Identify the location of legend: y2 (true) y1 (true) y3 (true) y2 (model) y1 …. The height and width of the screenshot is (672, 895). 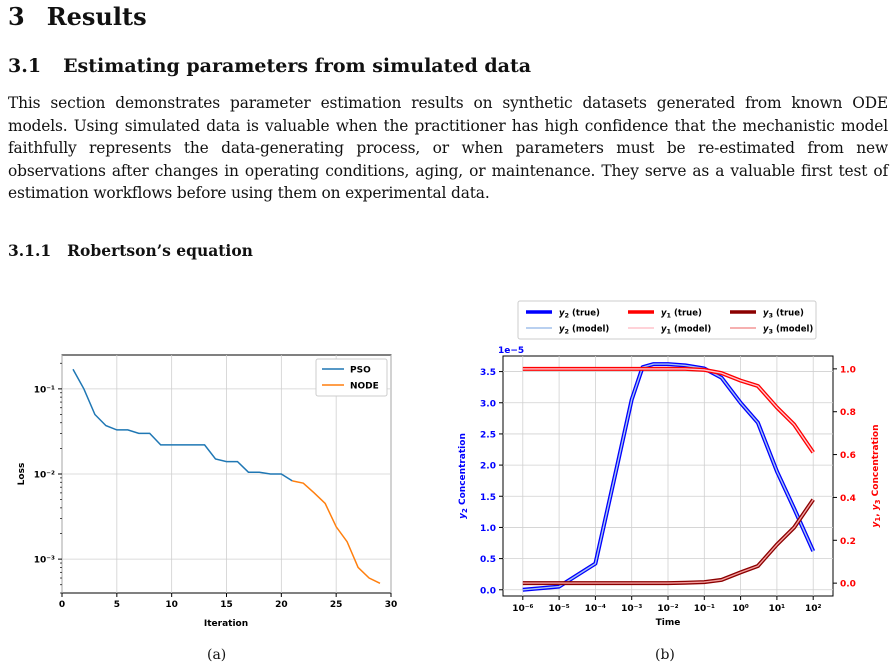
(667, 320).